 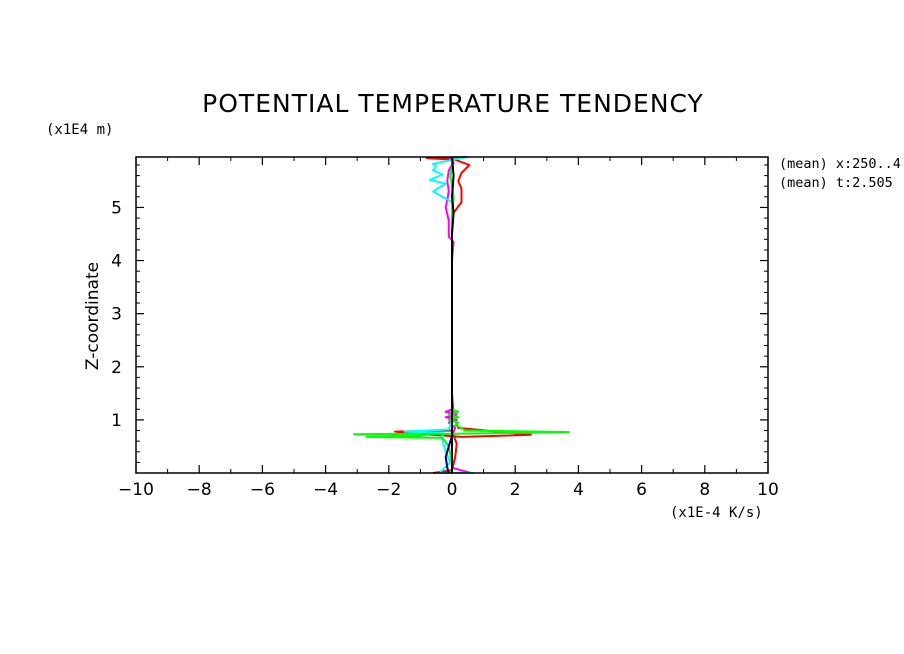 What do you see at coordinates (116, 262) in the screenshot?
I see `y-tick-label: 4` at bounding box center [116, 262].